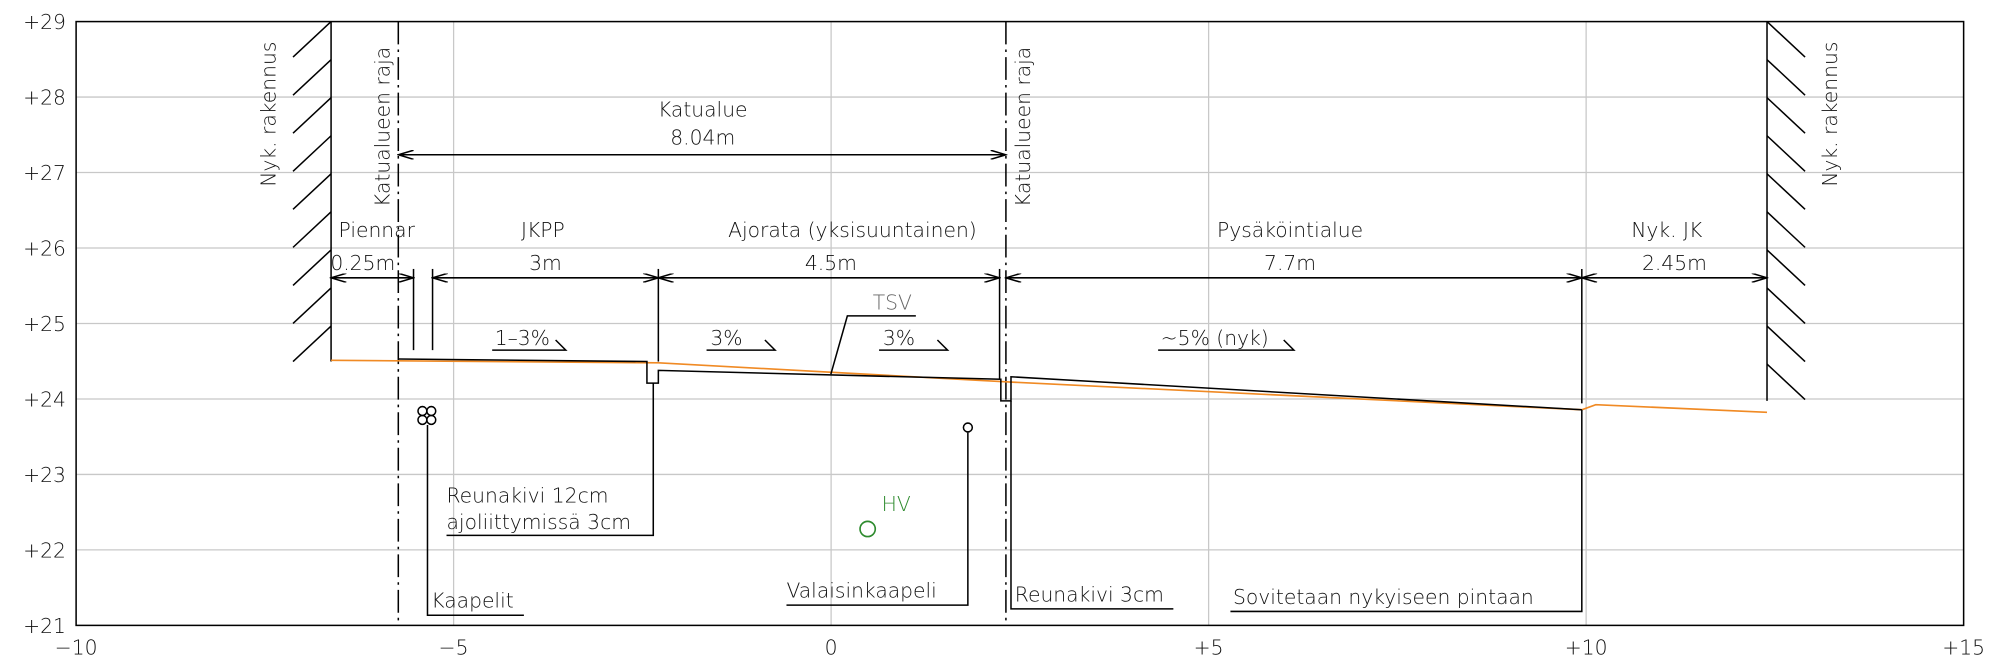  I want to click on x-tick-label: +5, so click(1209, 648).